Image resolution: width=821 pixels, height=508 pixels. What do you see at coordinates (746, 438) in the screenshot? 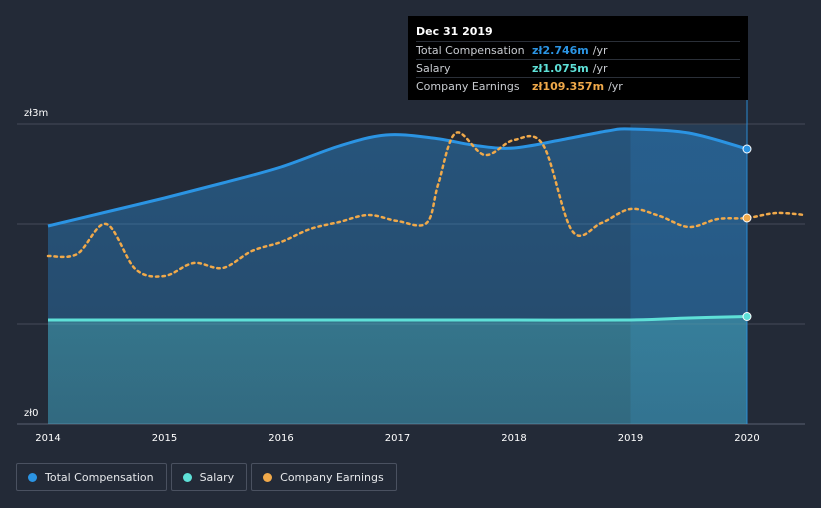
I see `x-tick-label: 2020` at bounding box center [746, 438].